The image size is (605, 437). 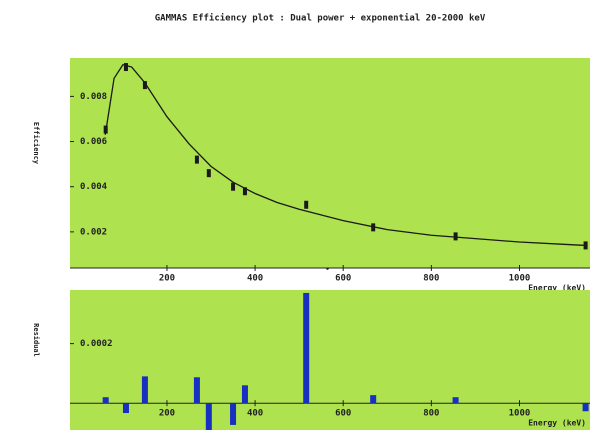 What do you see at coordinates (94, 187) in the screenshot?
I see `y-tick-label: 0.004` at bounding box center [94, 187].